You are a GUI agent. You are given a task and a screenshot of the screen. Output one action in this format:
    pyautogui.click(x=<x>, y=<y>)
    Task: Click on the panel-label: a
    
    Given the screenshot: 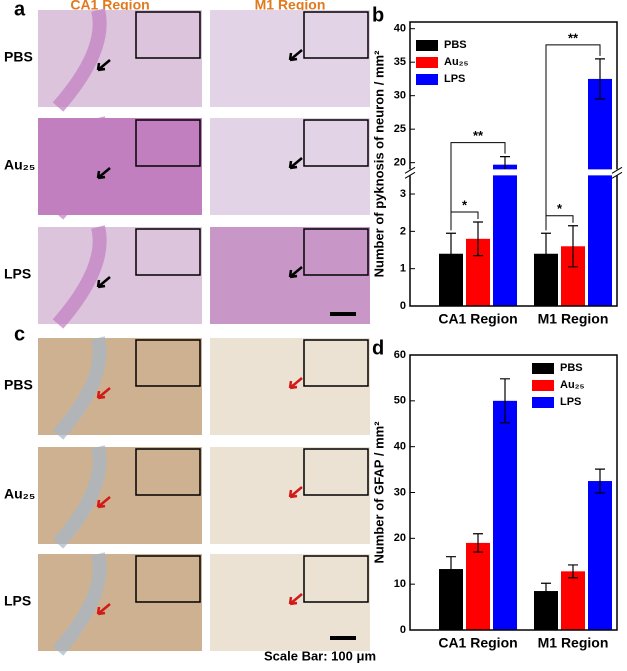 What is the action you would take?
    pyautogui.click(x=20, y=10)
    